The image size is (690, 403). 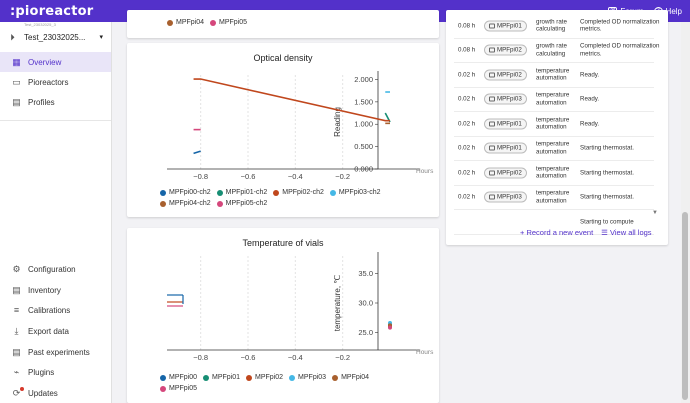 I want to click on sidebar-item-updates: ⟳ Updates, so click(x=55, y=393).